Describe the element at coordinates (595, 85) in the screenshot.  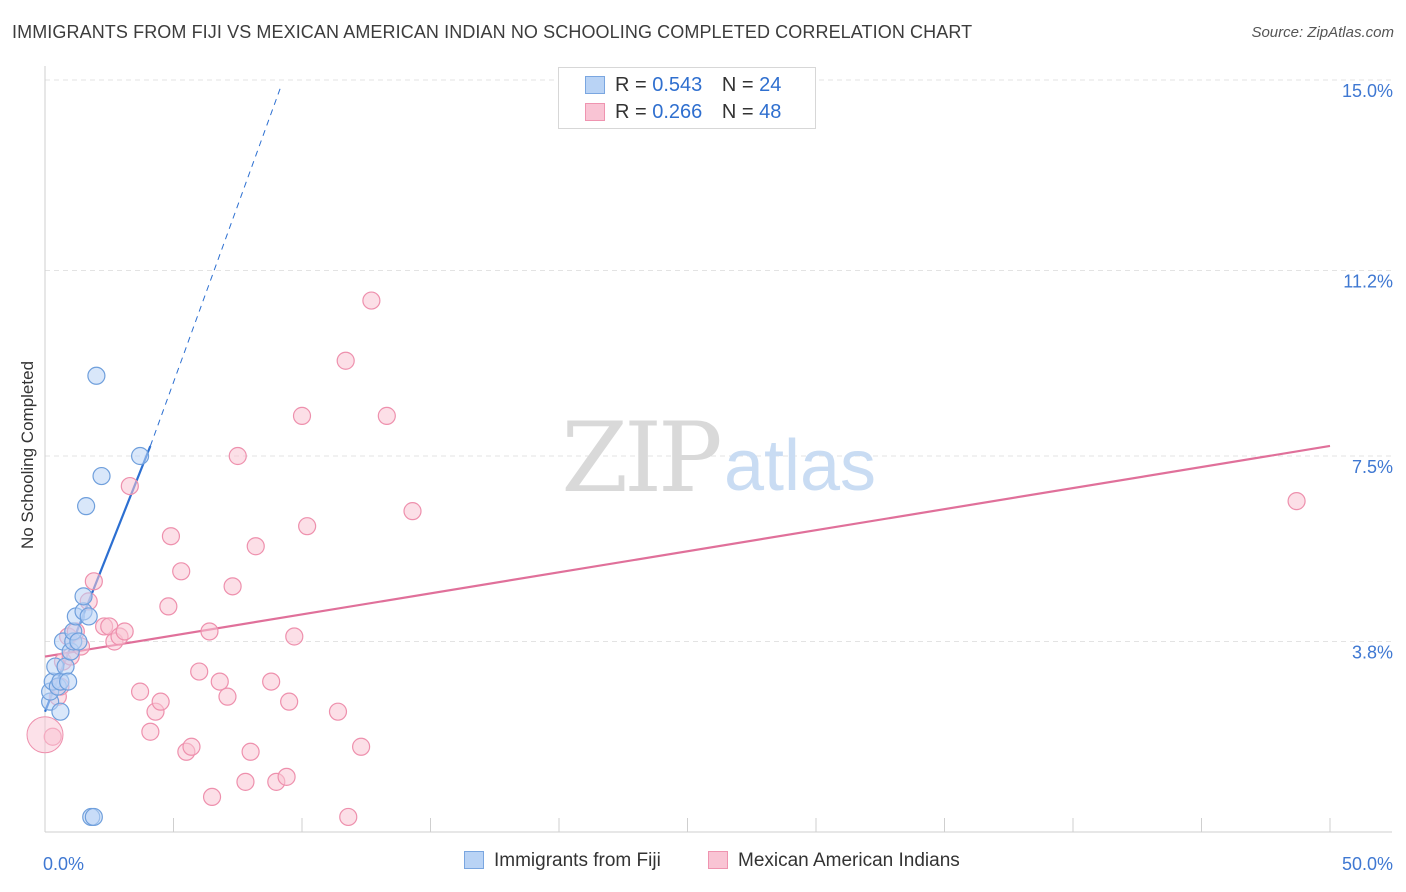
I see `legend-swatch-fiji` at that location.